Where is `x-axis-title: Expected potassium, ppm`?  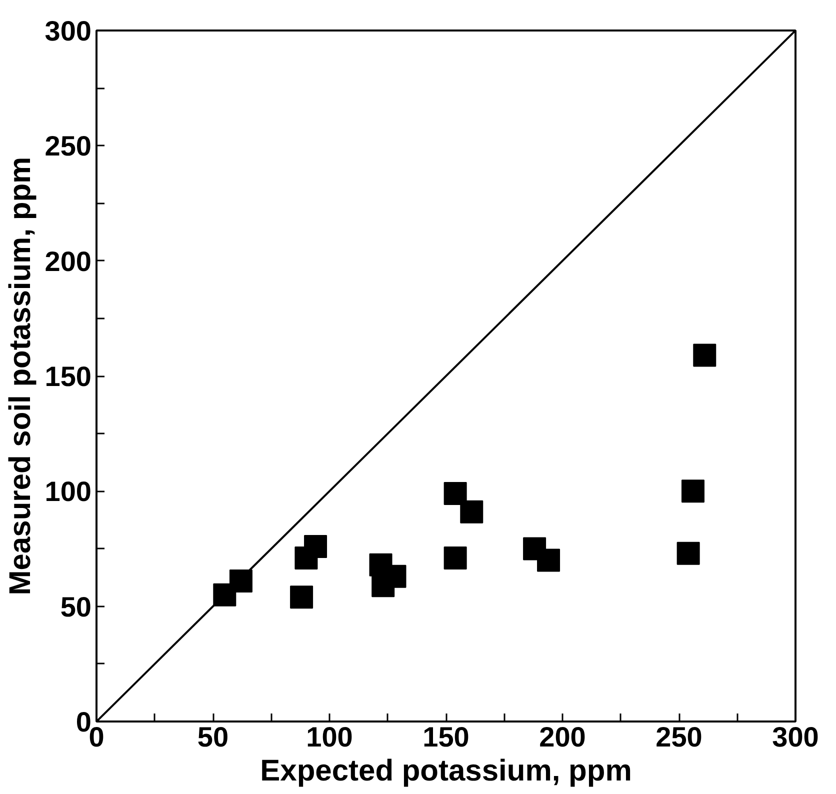 x-axis-title: Expected potassium, ppm is located at coordinates (446, 771).